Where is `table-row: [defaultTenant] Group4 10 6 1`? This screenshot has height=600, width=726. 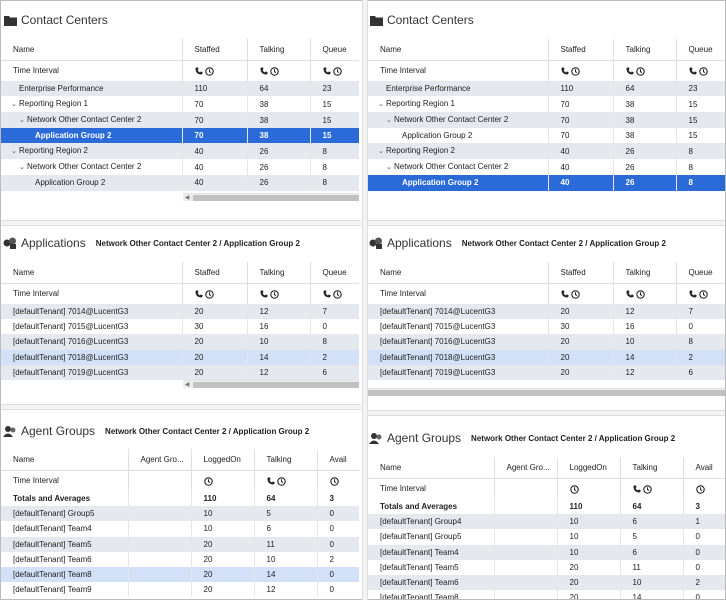
table-row: [defaultTenant] Group4 10 6 1 is located at coordinates (546, 522).